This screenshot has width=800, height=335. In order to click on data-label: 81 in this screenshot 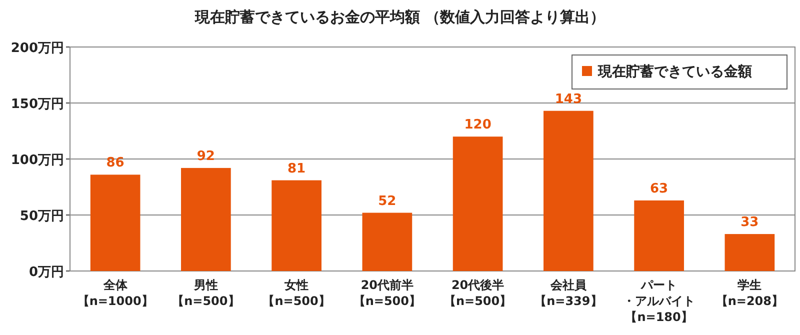, I will do `click(297, 168)`.